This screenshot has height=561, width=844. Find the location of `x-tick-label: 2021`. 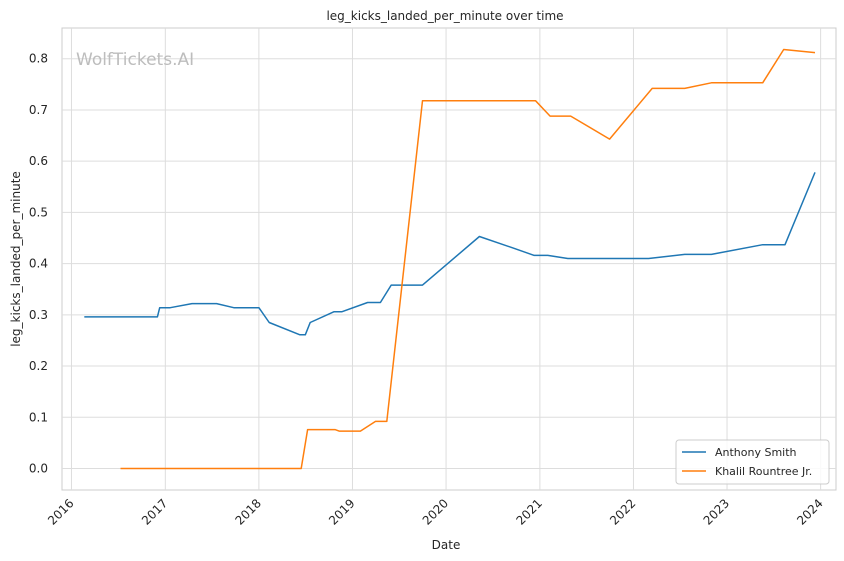

x-tick-label: 2021 is located at coordinates (529, 511).